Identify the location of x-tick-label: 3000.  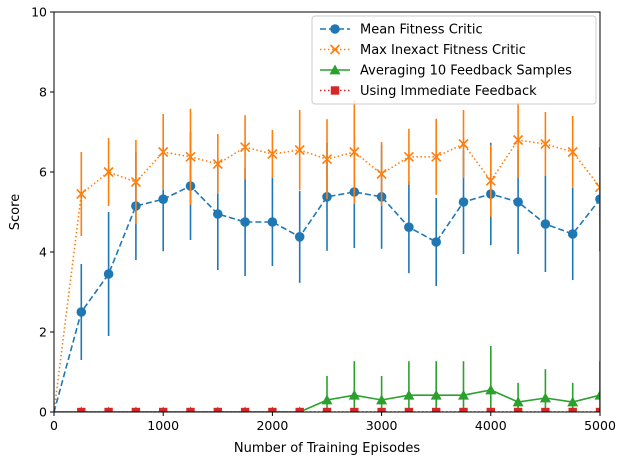
(382, 425).